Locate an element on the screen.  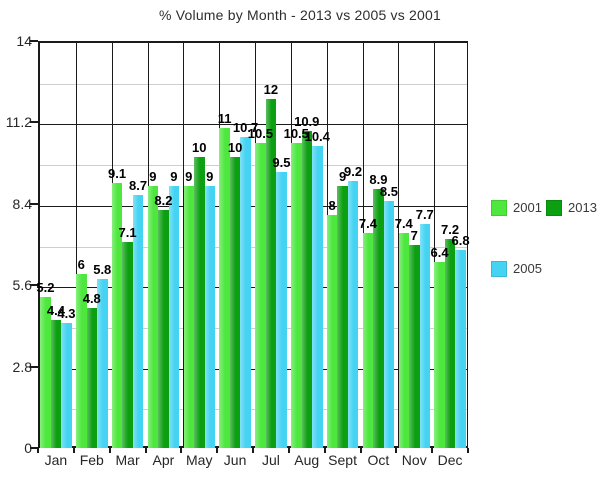
bar-value-label: 6 is located at coordinates (81, 264).